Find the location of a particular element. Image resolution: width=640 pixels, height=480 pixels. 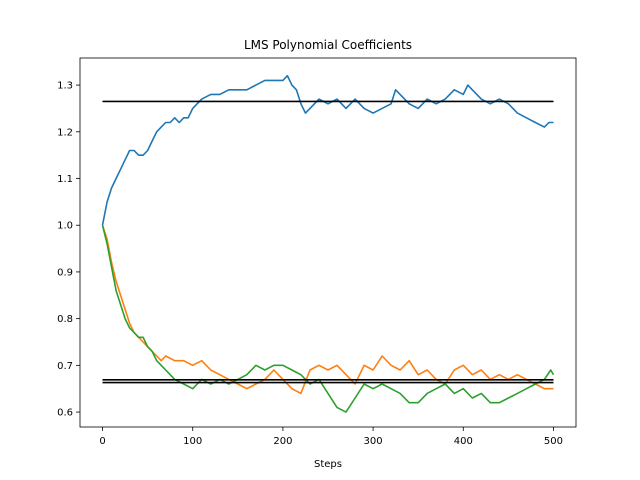

x-tick-label: 300 is located at coordinates (373, 441).